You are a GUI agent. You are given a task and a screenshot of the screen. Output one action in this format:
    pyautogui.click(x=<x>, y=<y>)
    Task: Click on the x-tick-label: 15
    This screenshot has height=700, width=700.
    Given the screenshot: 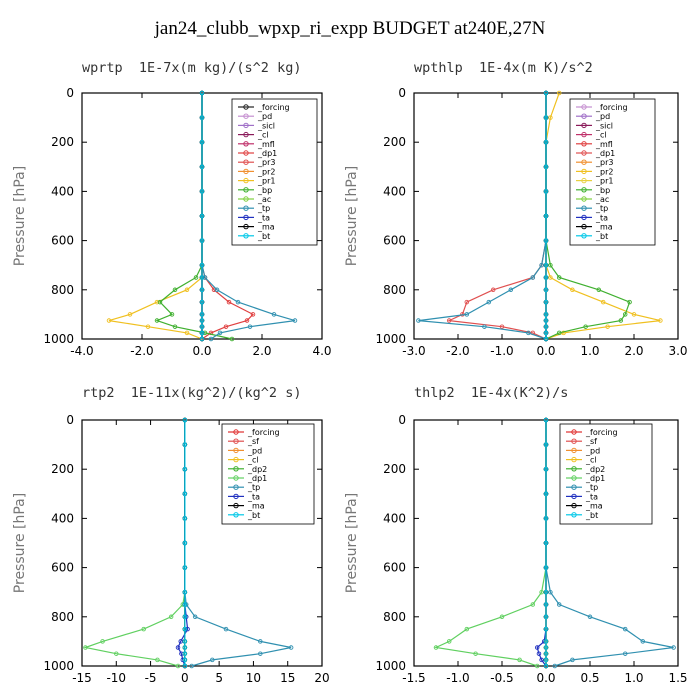 What is the action you would take?
    pyautogui.click(x=287, y=678)
    